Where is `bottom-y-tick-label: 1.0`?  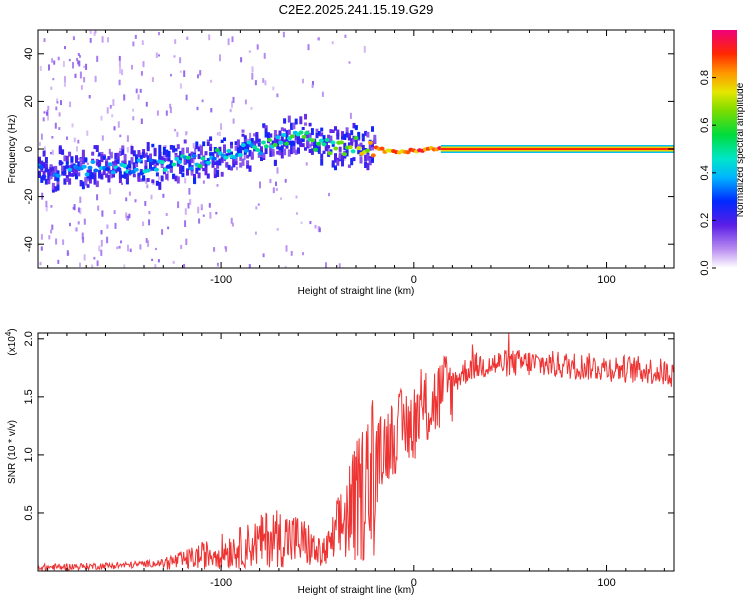
bottom-y-tick-label: 1.0 is located at coordinates (29, 454).